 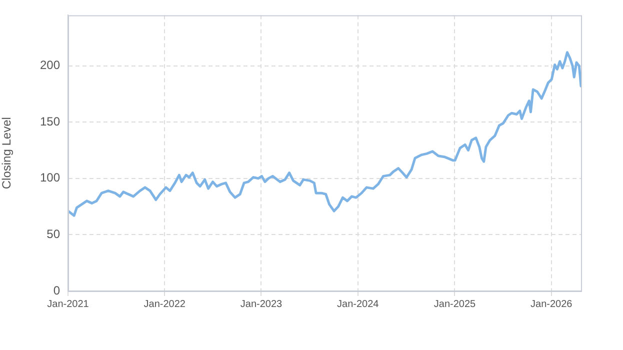 I want to click on x-tick-label: Jan-2022, so click(x=165, y=304).